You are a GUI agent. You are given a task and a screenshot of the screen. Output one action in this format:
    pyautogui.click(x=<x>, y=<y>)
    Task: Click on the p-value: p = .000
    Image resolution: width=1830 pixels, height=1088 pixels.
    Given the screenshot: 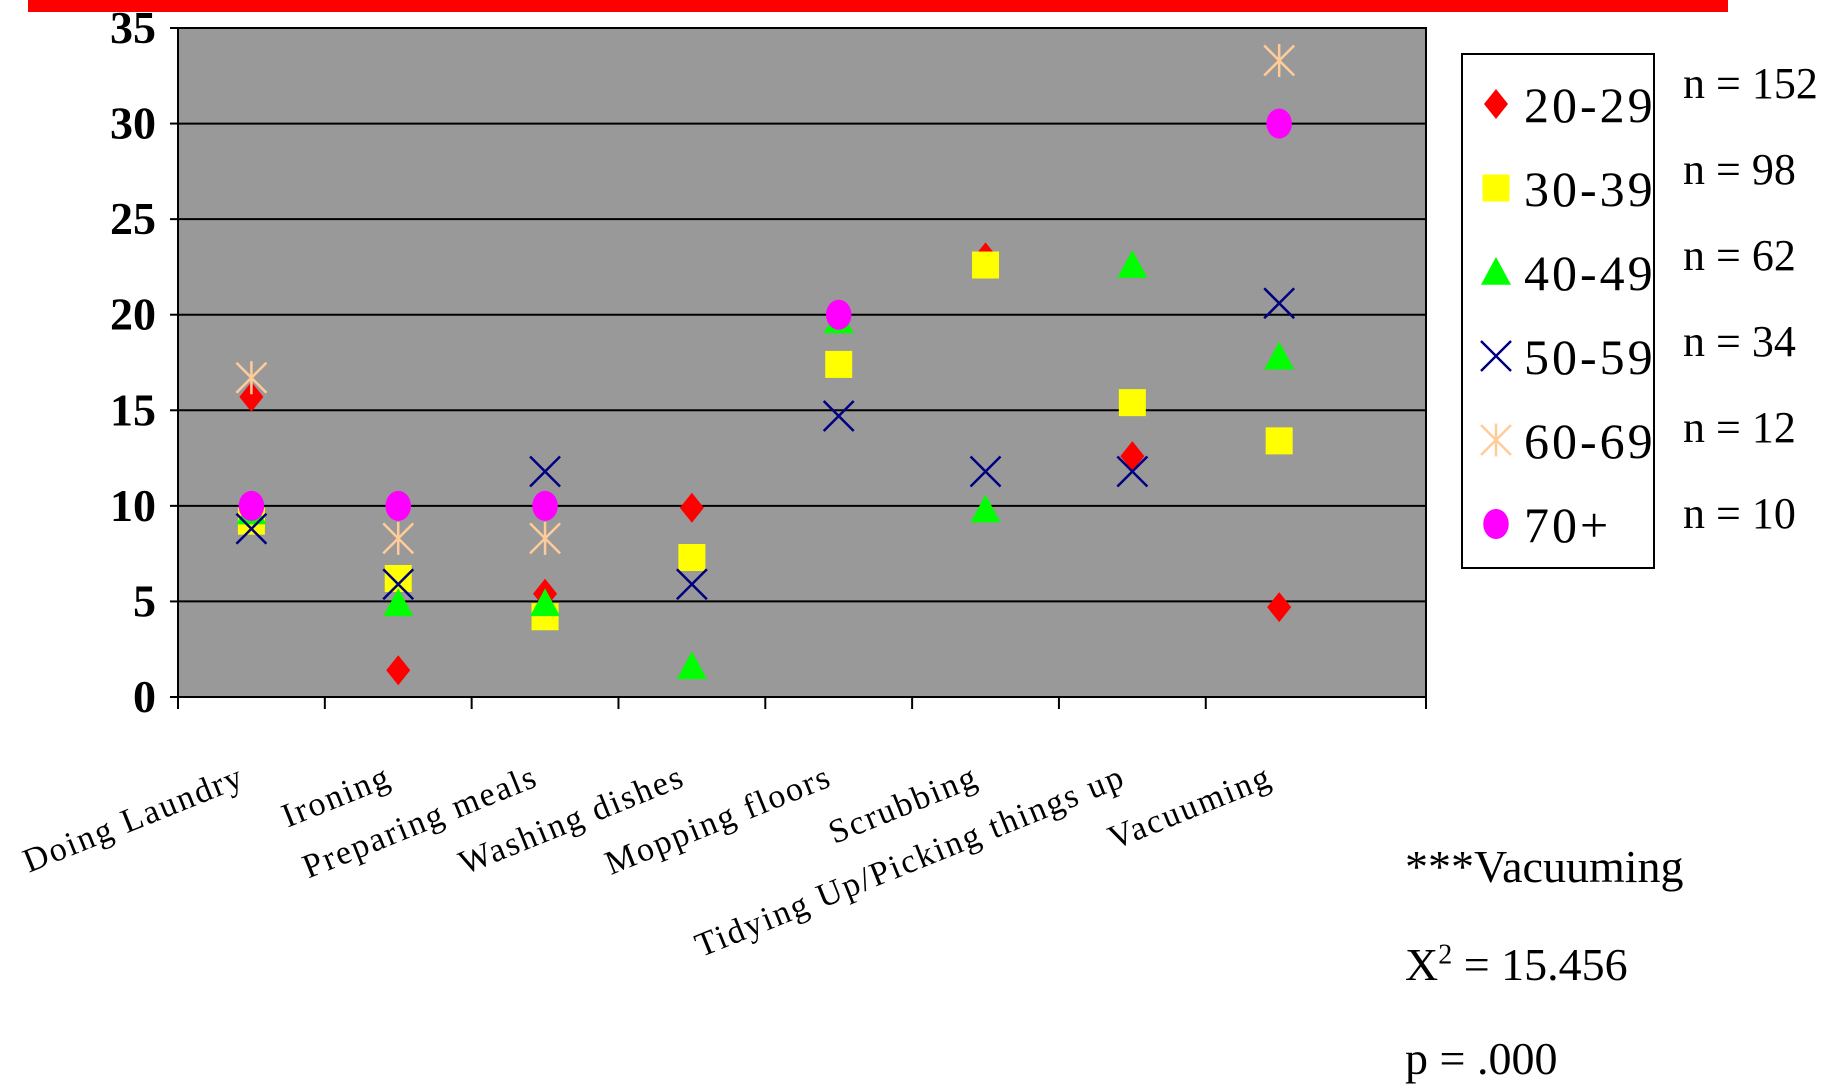 What is the action you would take?
    pyautogui.click(x=1481, y=1058)
    